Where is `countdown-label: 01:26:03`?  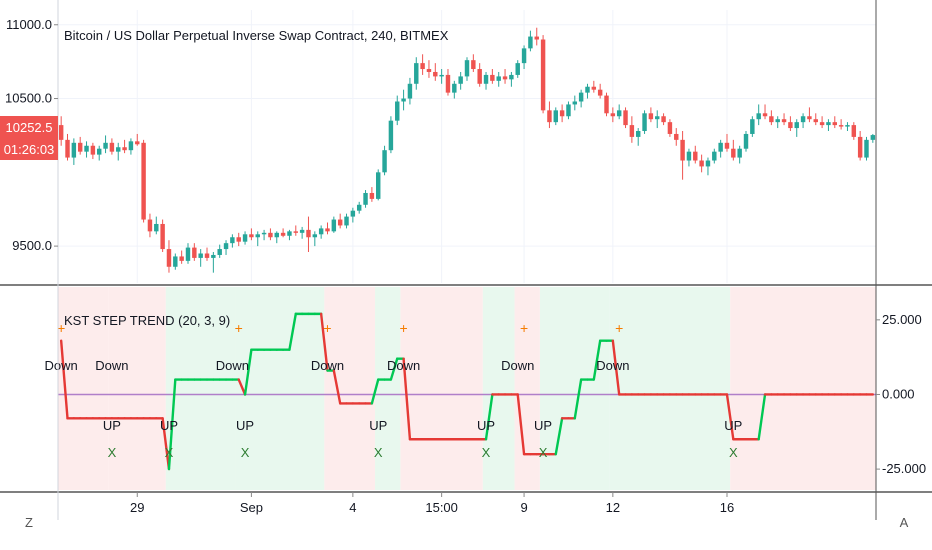 countdown-label: 01:26:03 is located at coordinates (29, 149).